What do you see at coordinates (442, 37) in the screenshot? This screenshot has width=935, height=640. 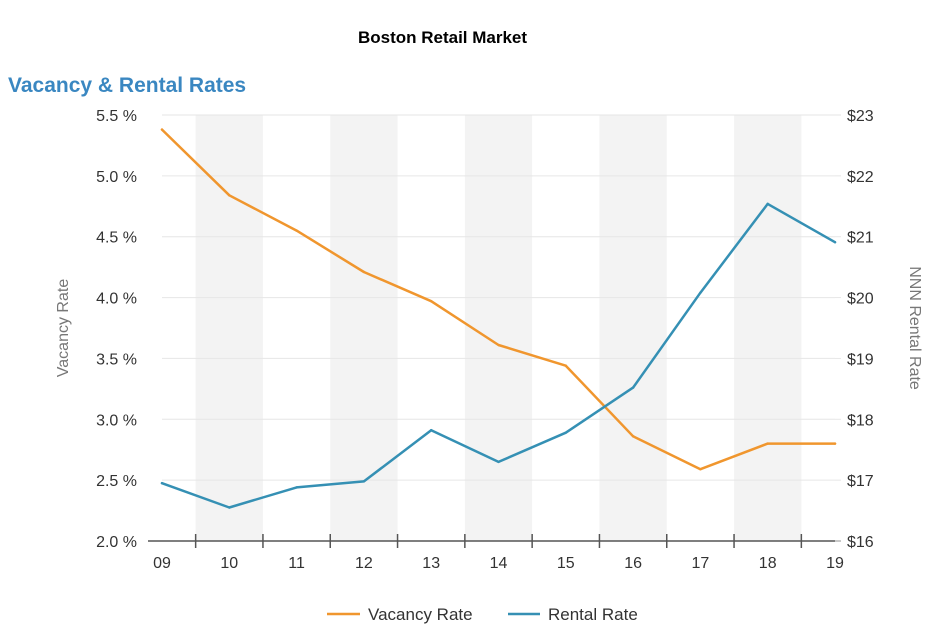 I see `page-title: Boston Retail Market` at bounding box center [442, 37].